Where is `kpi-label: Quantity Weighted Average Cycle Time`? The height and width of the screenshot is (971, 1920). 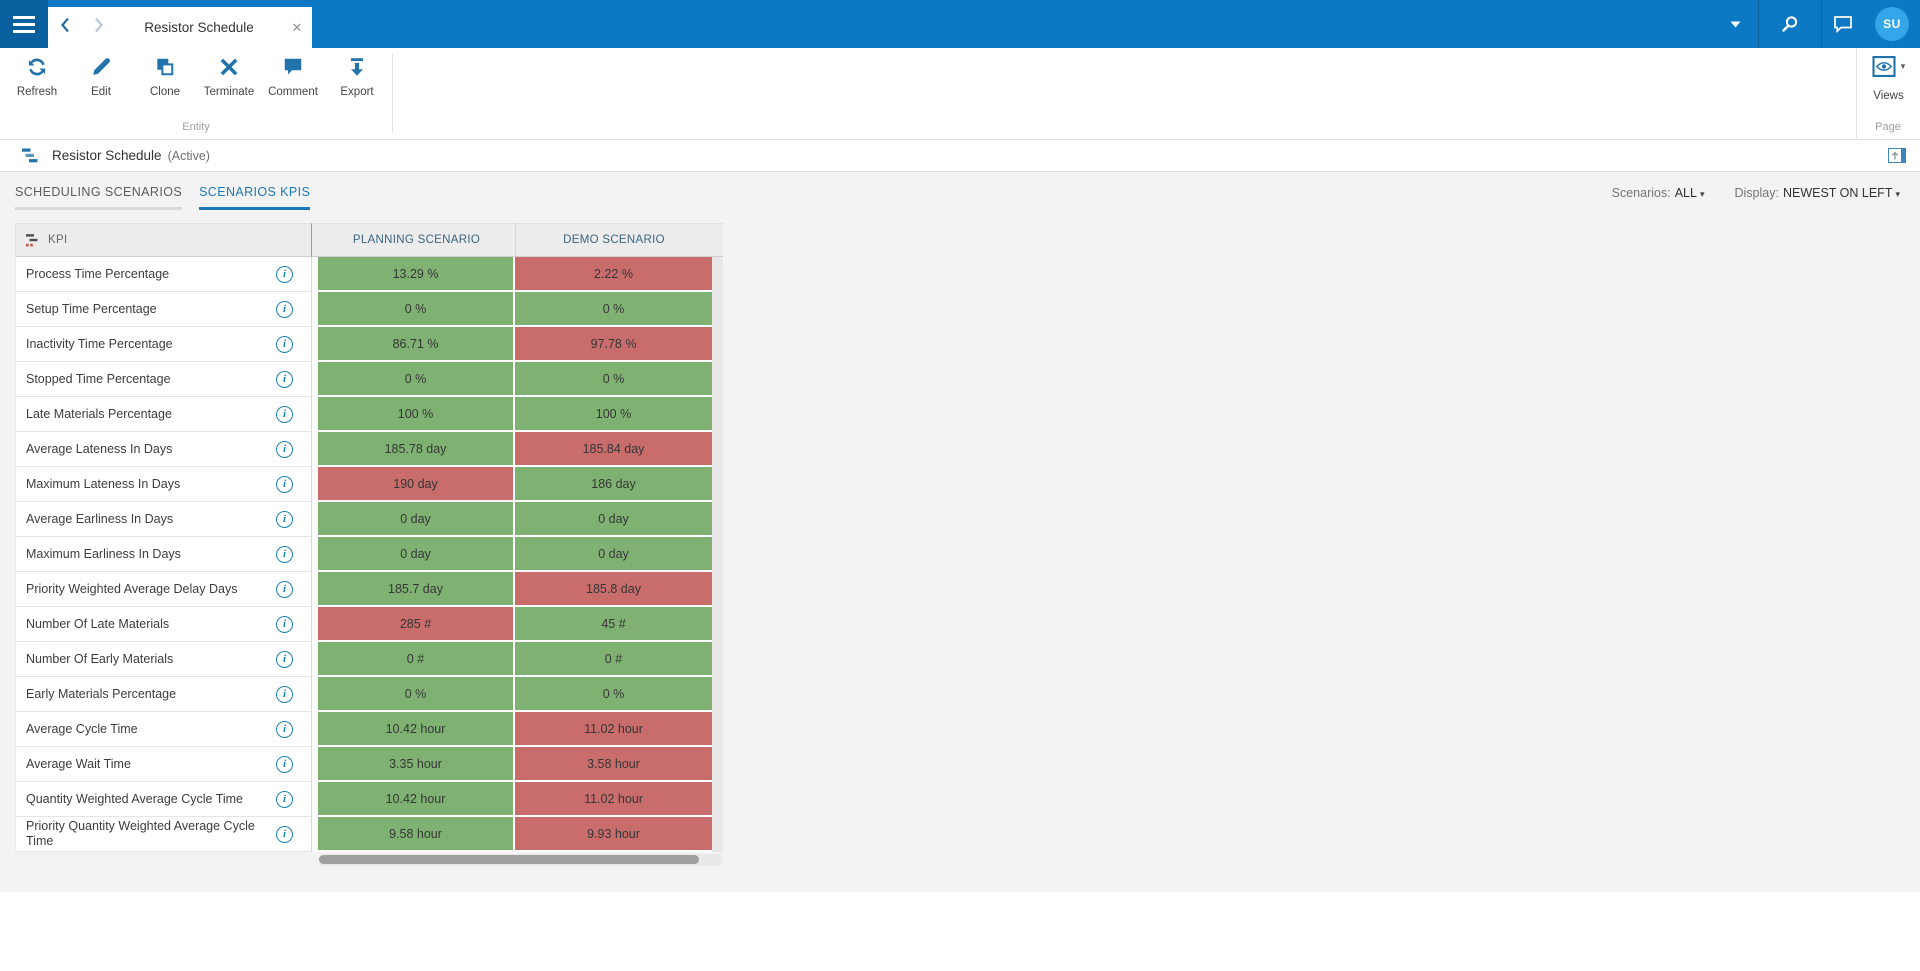 kpi-label: Quantity Weighted Average Cycle Time is located at coordinates (135, 798).